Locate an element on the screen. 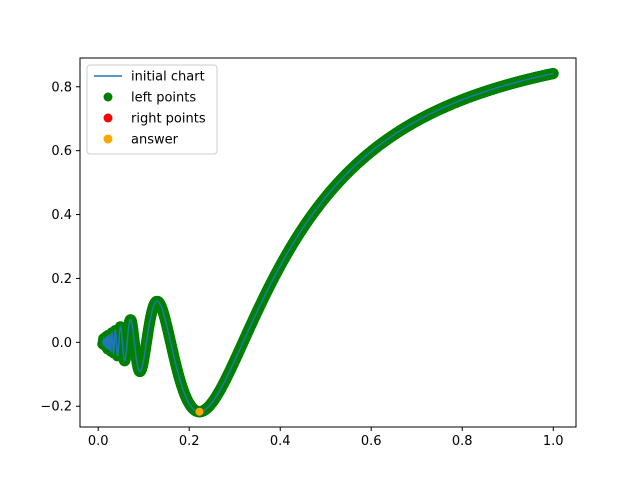  x-tick-label: 0.4 is located at coordinates (280, 441).